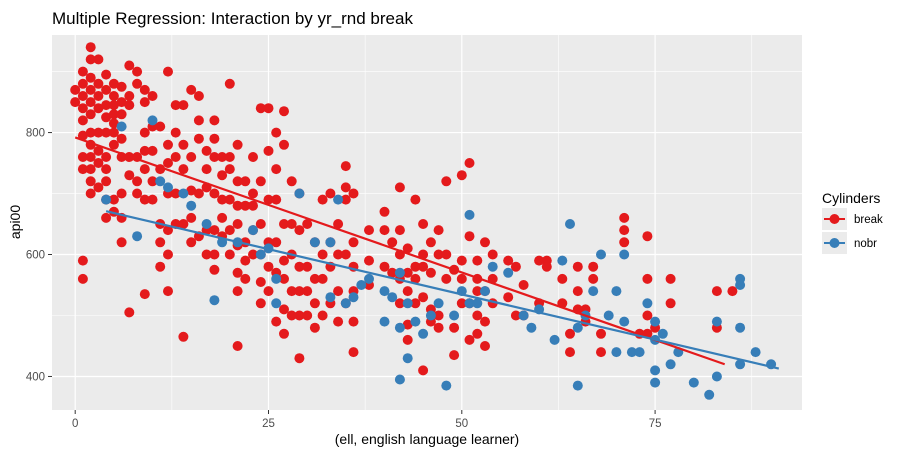  What do you see at coordinates (268, 424) in the screenshot?
I see `x-tick-label: 25` at bounding box center [268, 424].